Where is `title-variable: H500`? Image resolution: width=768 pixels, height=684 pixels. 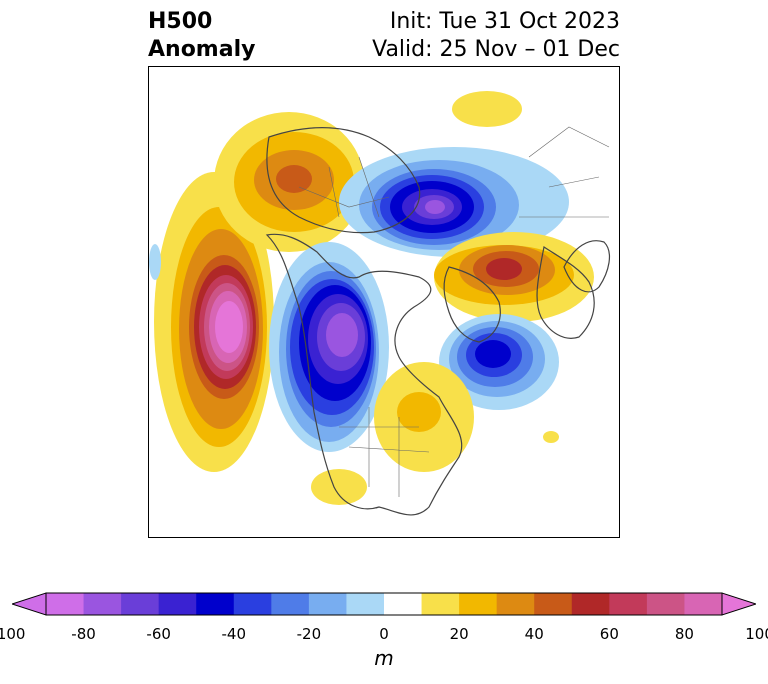
title-variable: H500 is located at coordinates (180, 21).